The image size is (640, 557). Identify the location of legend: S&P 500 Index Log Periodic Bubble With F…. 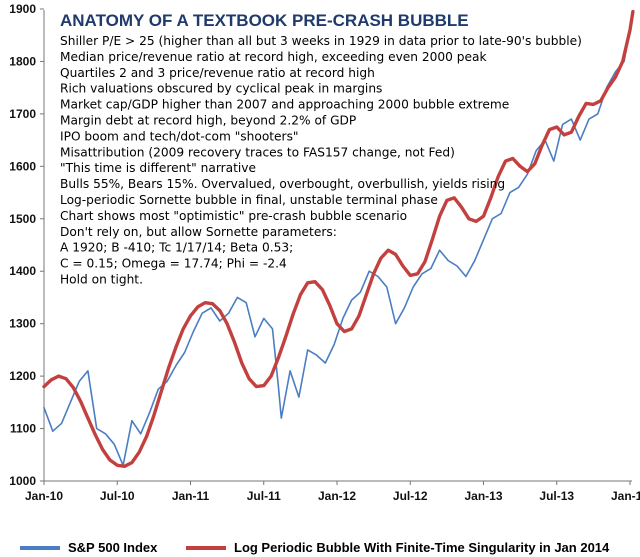
(315, 547).